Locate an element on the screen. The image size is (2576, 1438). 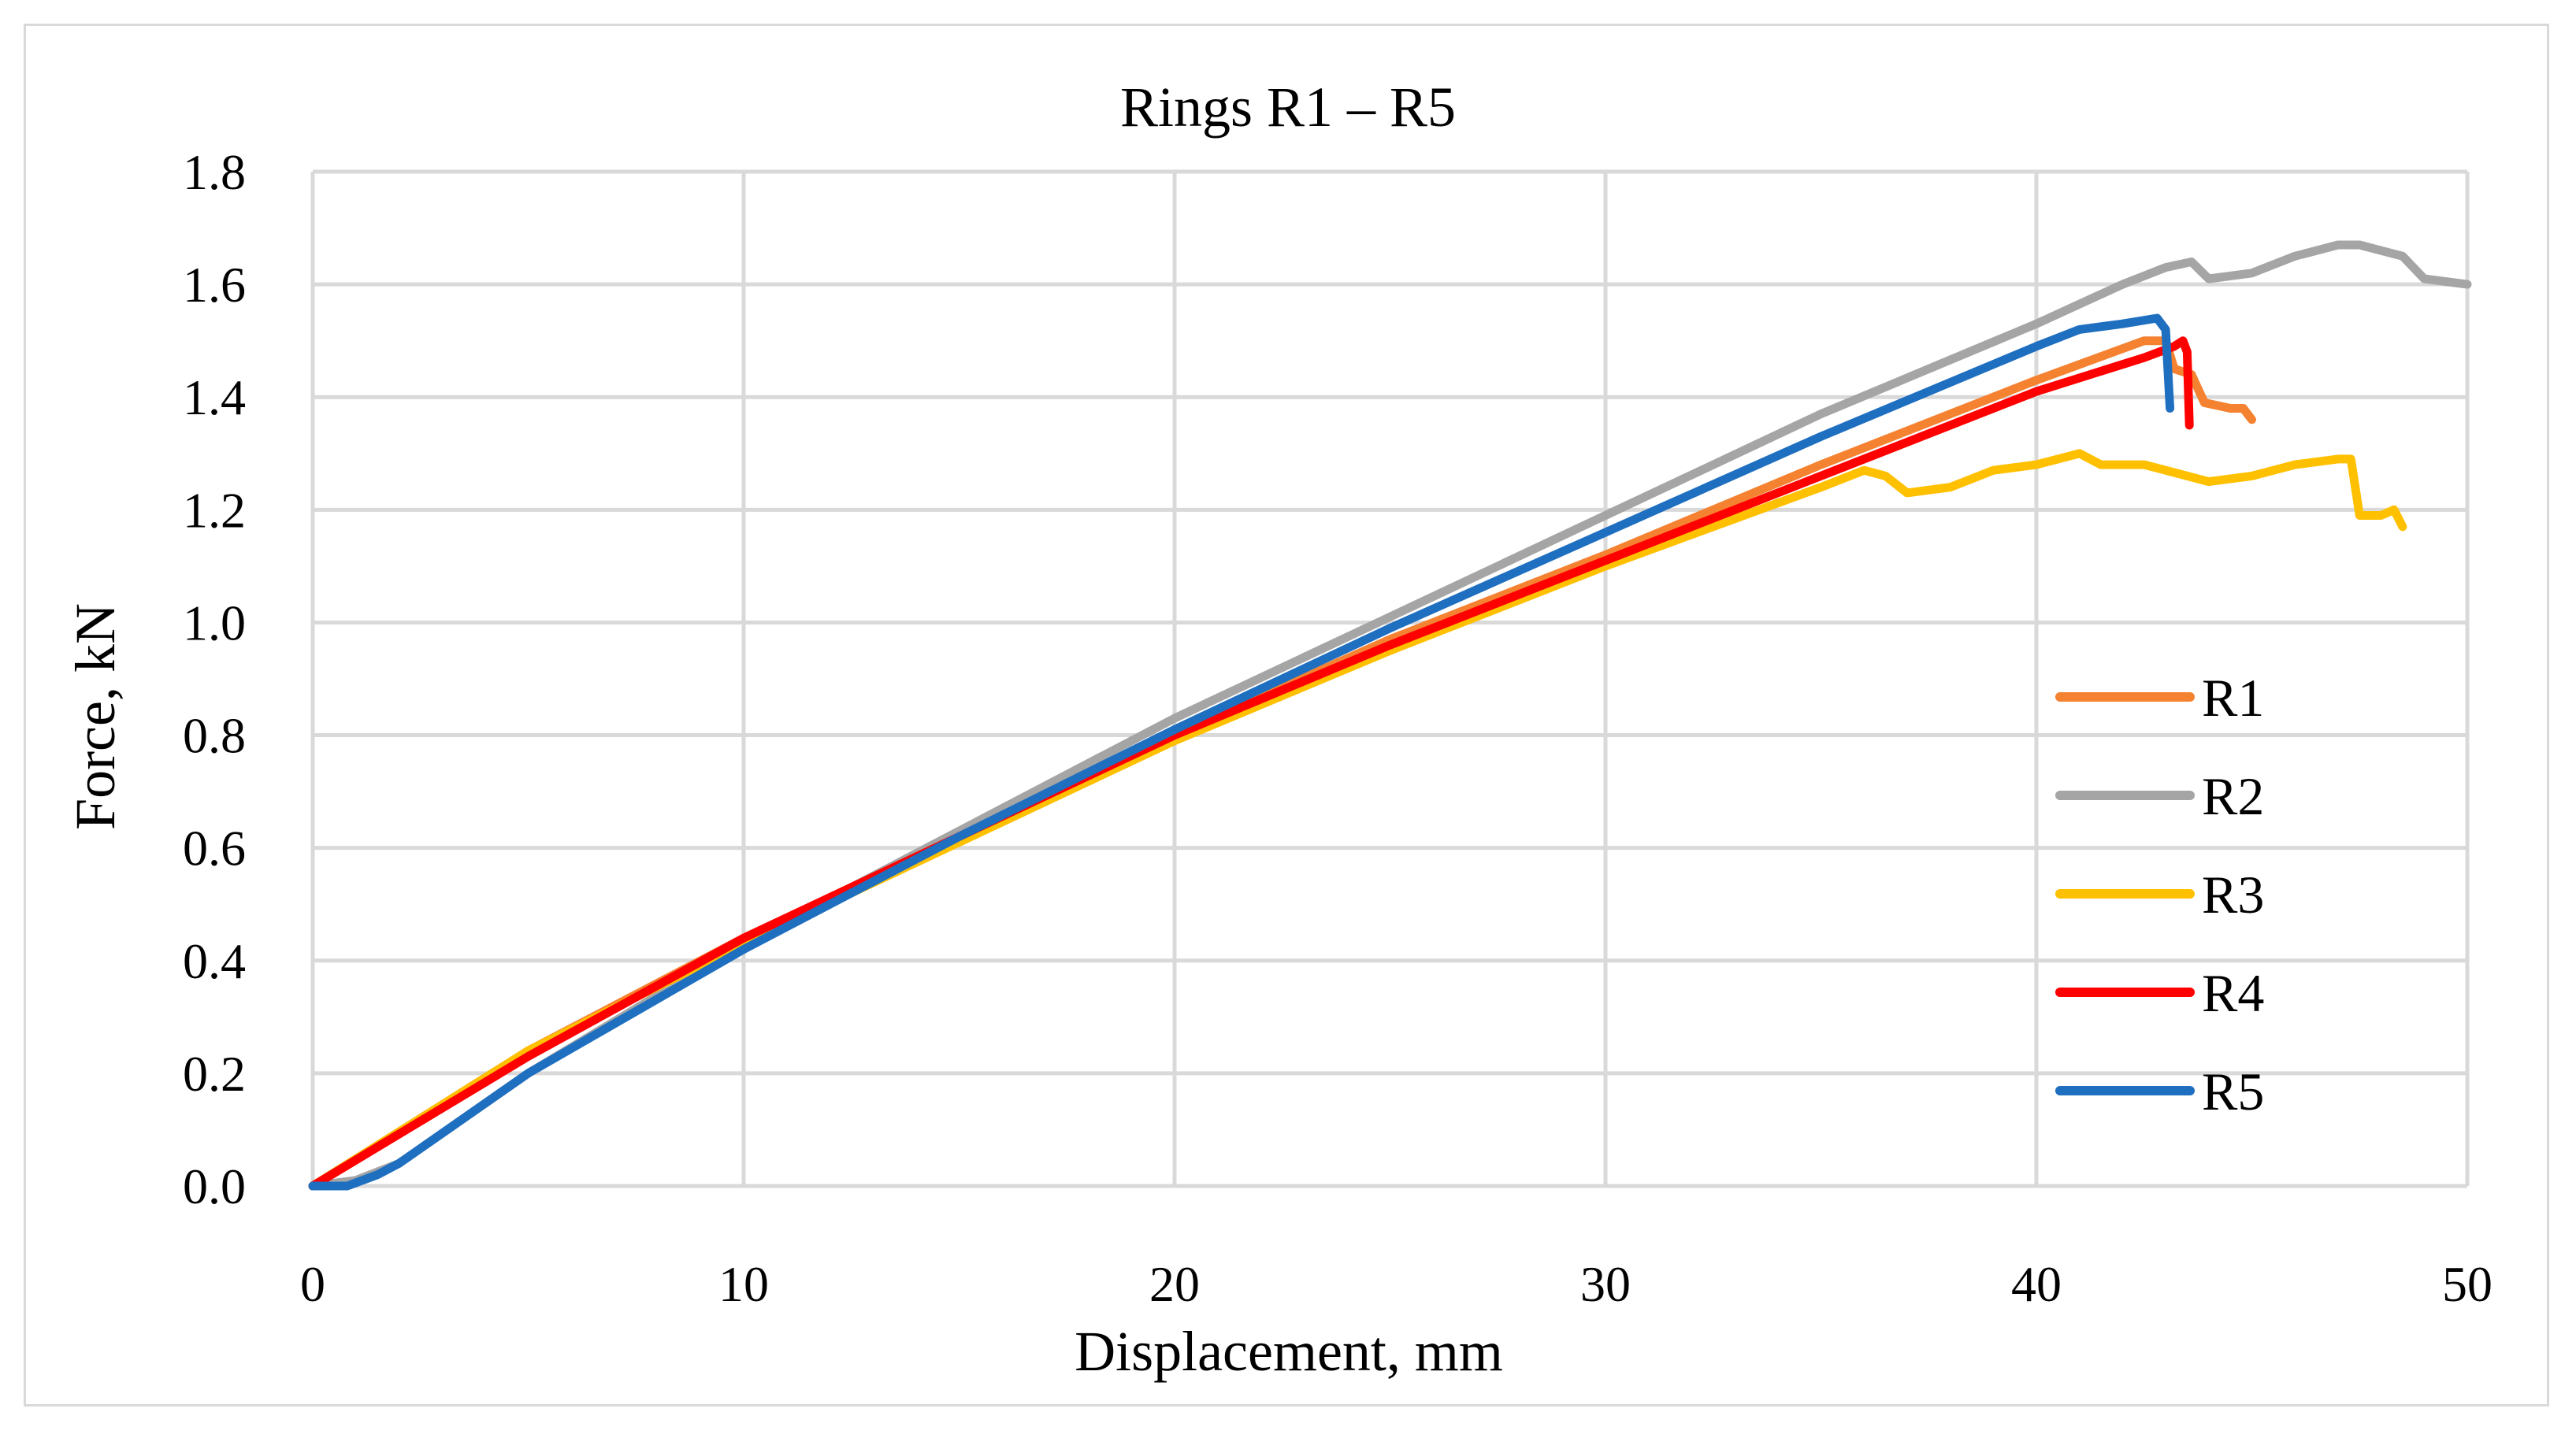
legend-label-r1: R1 is located at coordinates (2233, 698).